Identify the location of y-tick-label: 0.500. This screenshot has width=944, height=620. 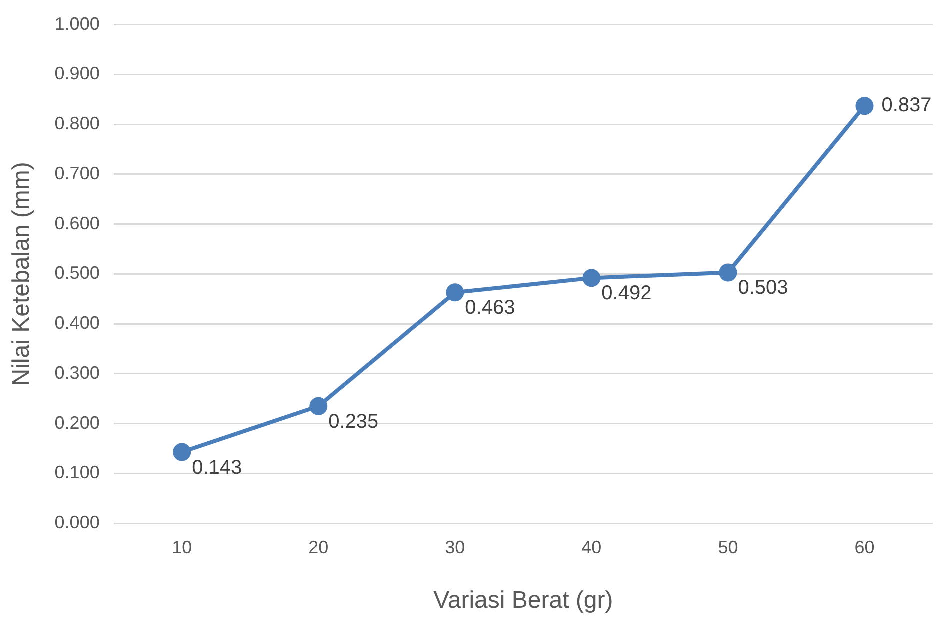
(77, 273).